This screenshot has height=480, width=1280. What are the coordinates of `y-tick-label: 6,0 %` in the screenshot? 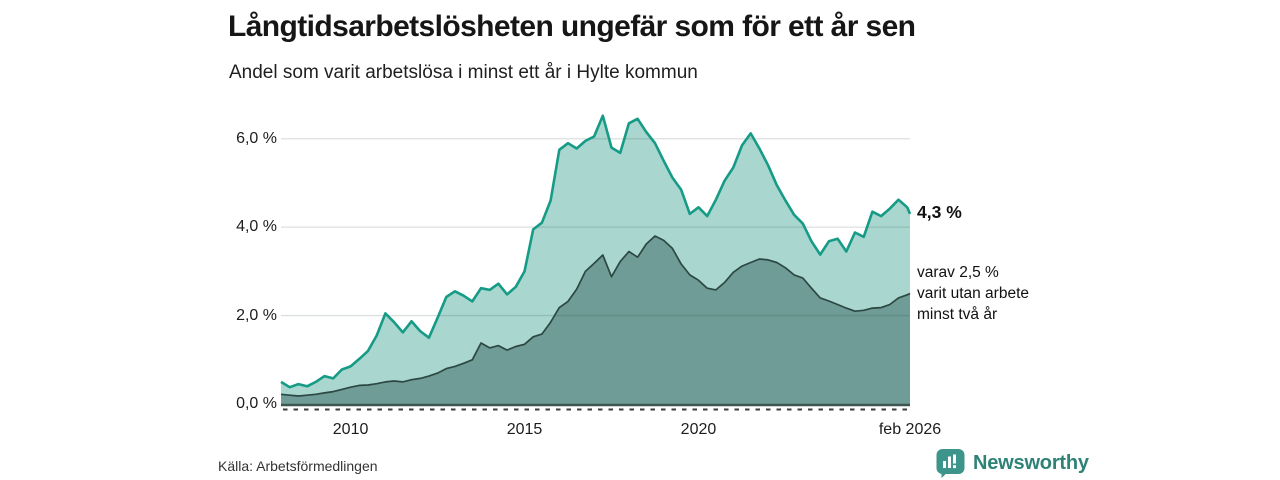 It's located at (256, 138).